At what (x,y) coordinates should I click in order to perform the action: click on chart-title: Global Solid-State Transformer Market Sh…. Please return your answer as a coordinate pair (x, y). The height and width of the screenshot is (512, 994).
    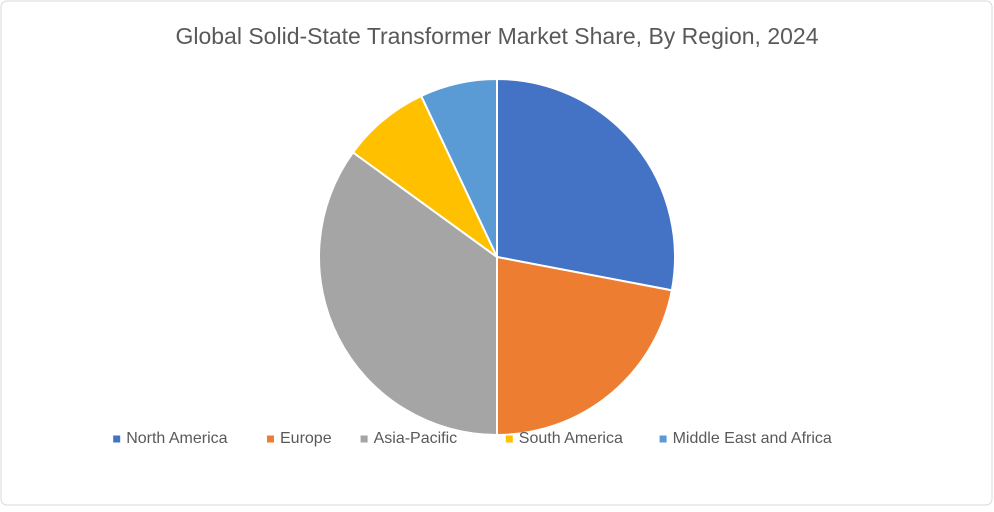
    Looking at the image, I should click on (496, 36).